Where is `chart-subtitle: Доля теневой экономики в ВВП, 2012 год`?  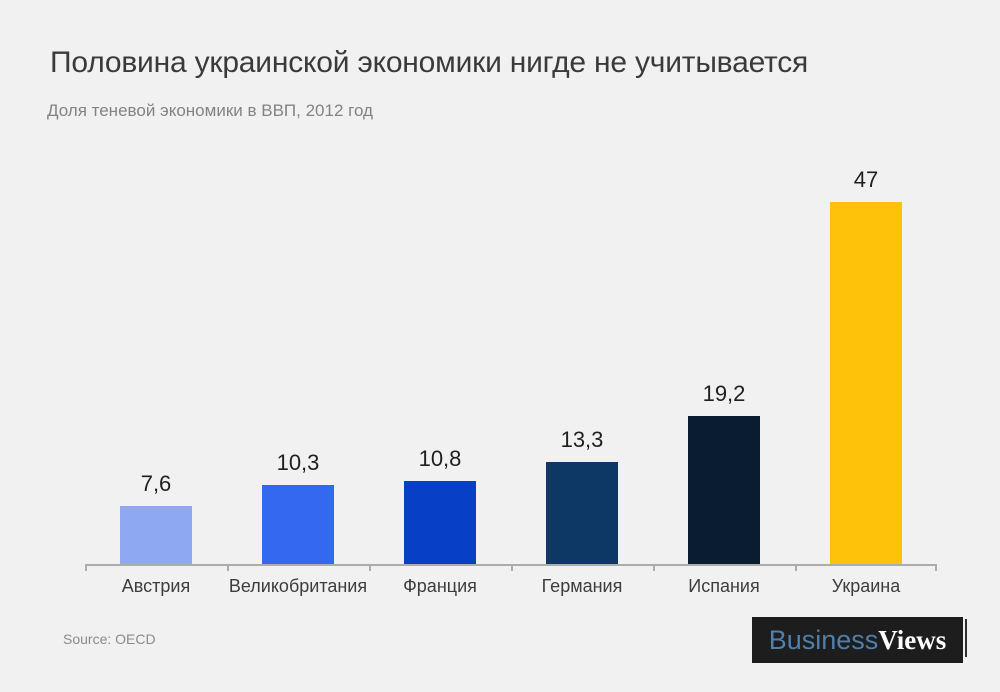 chart-subtitle: Доля теневой экономики в ВВП, 2012 год is located at coordinates (210, 110).